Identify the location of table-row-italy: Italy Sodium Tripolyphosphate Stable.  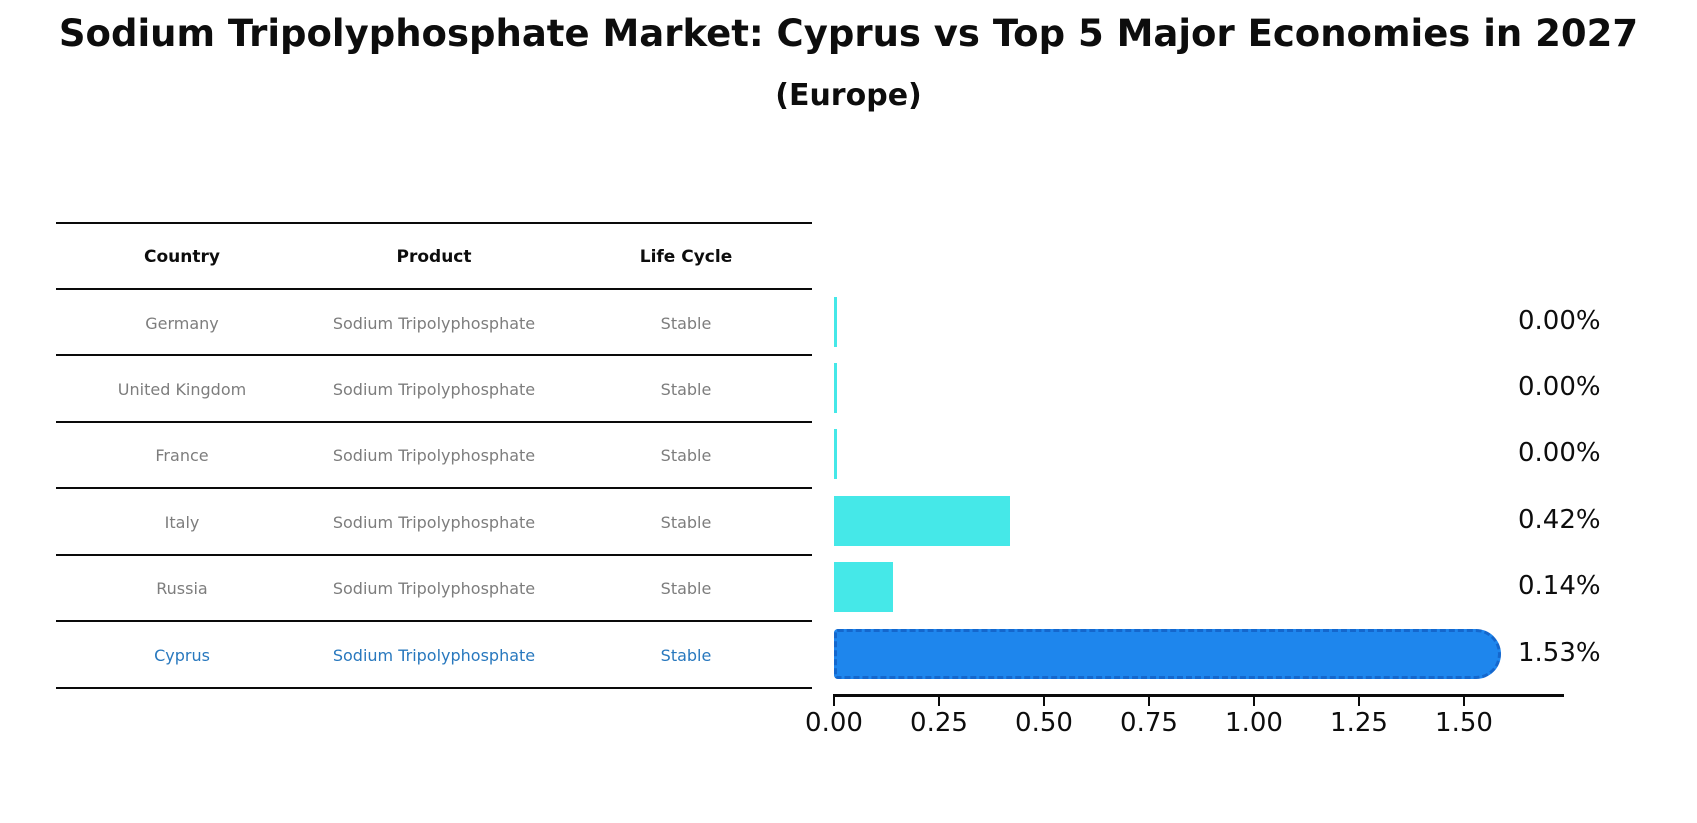
(434, 522).